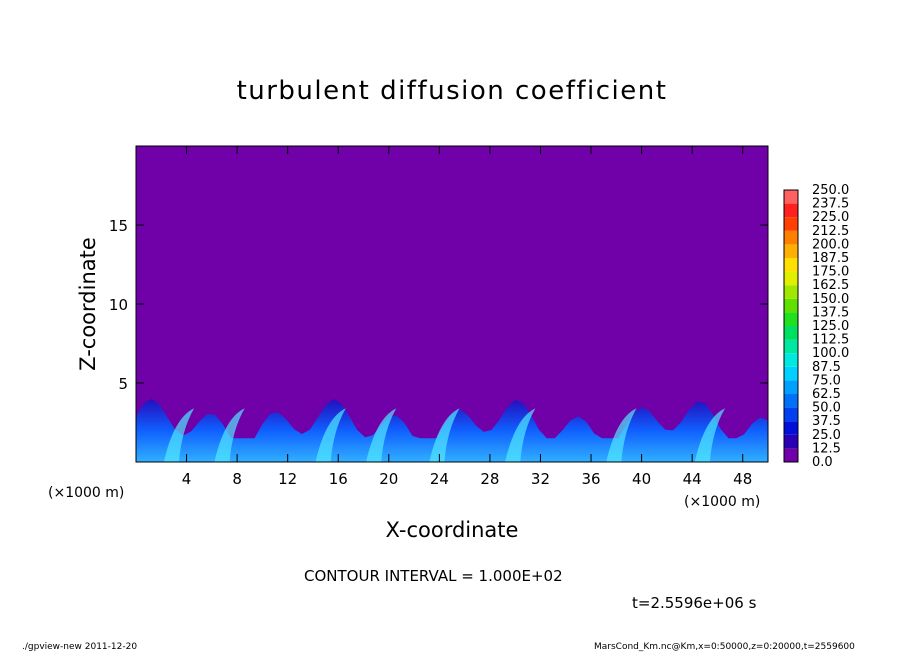 The width and height of the screenshot is (904, 654). What do you see at coordinates (830, 258) in the screenshot?
I see `colorbar-label-15: 187.5` at bounding box center [830, 258].